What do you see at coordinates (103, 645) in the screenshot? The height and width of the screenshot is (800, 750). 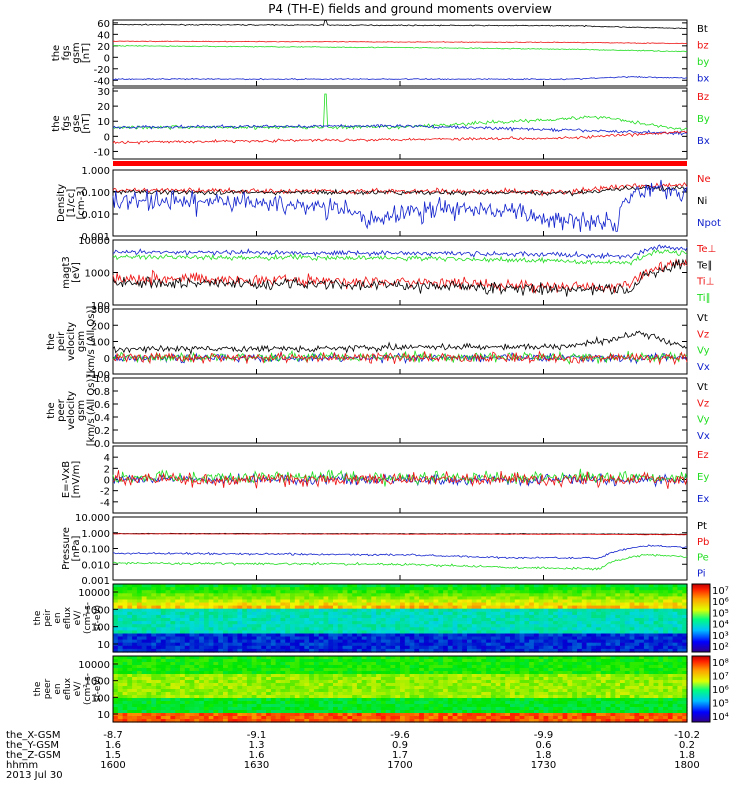 I see `y-tick-label: 10` at bounding box center [103, 645].